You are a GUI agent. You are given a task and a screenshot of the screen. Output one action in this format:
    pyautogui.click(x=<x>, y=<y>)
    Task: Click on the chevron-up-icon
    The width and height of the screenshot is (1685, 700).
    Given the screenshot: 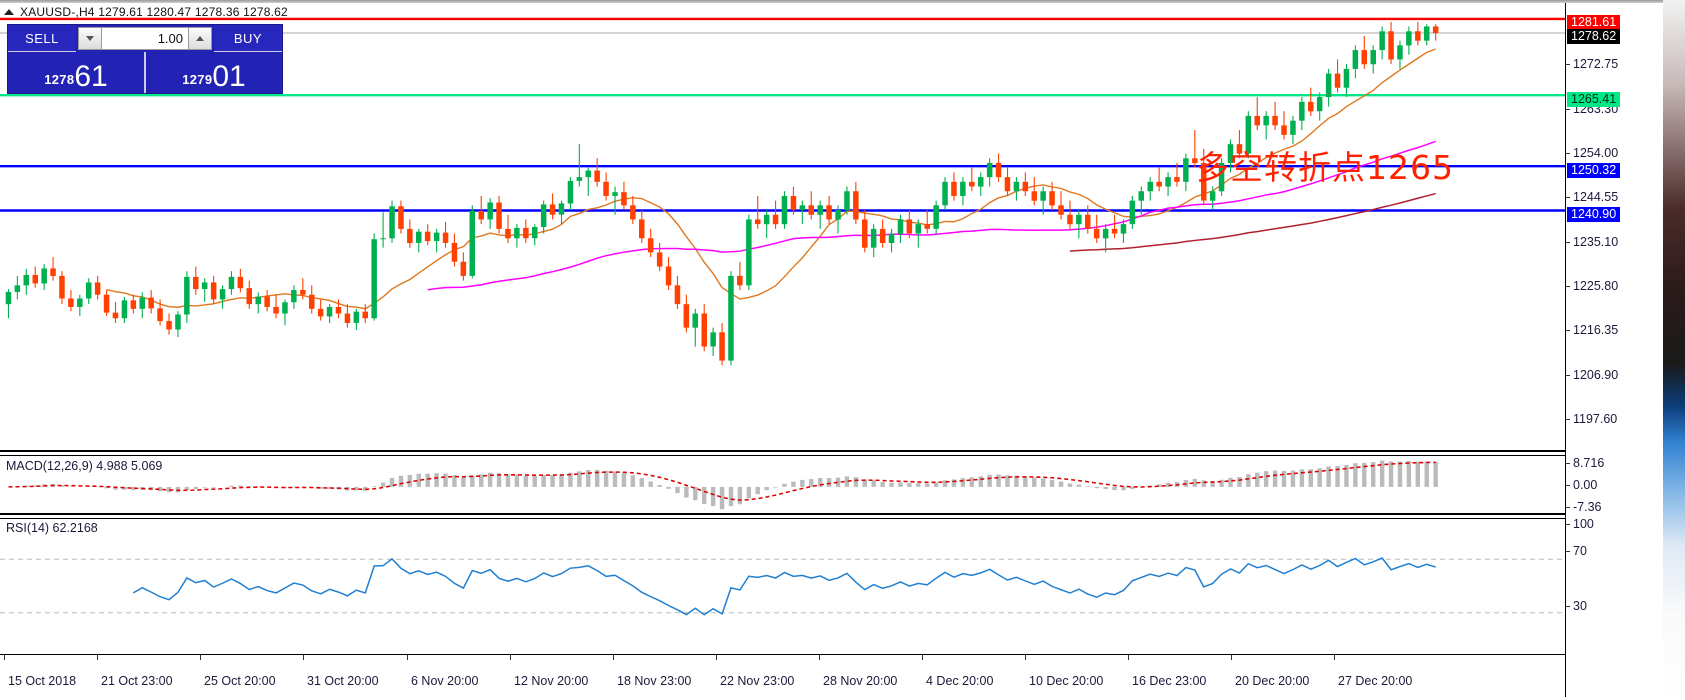 What is the action you would take?
    pyautogui.click(x=200, y=38)
    